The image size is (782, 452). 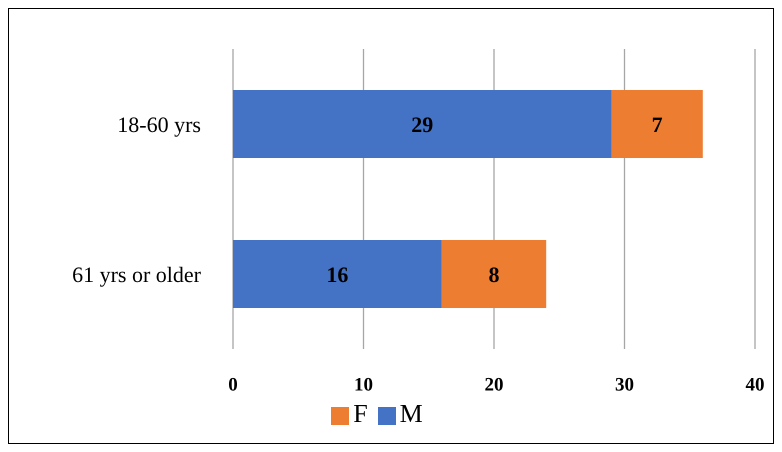 I want to click on x-tick-label: 20, so click(x=494, y=385).